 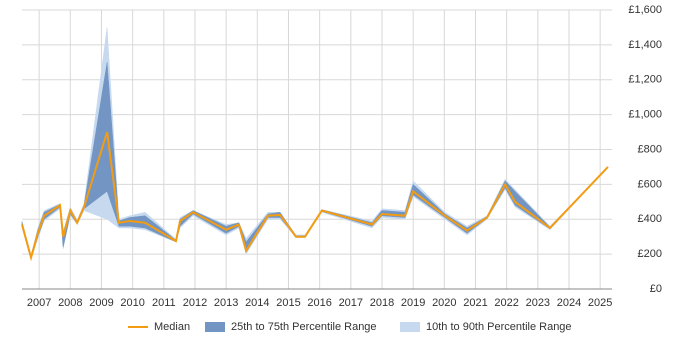 I want to click on y-tick-label: £1,400, so click(x=645, y=45).